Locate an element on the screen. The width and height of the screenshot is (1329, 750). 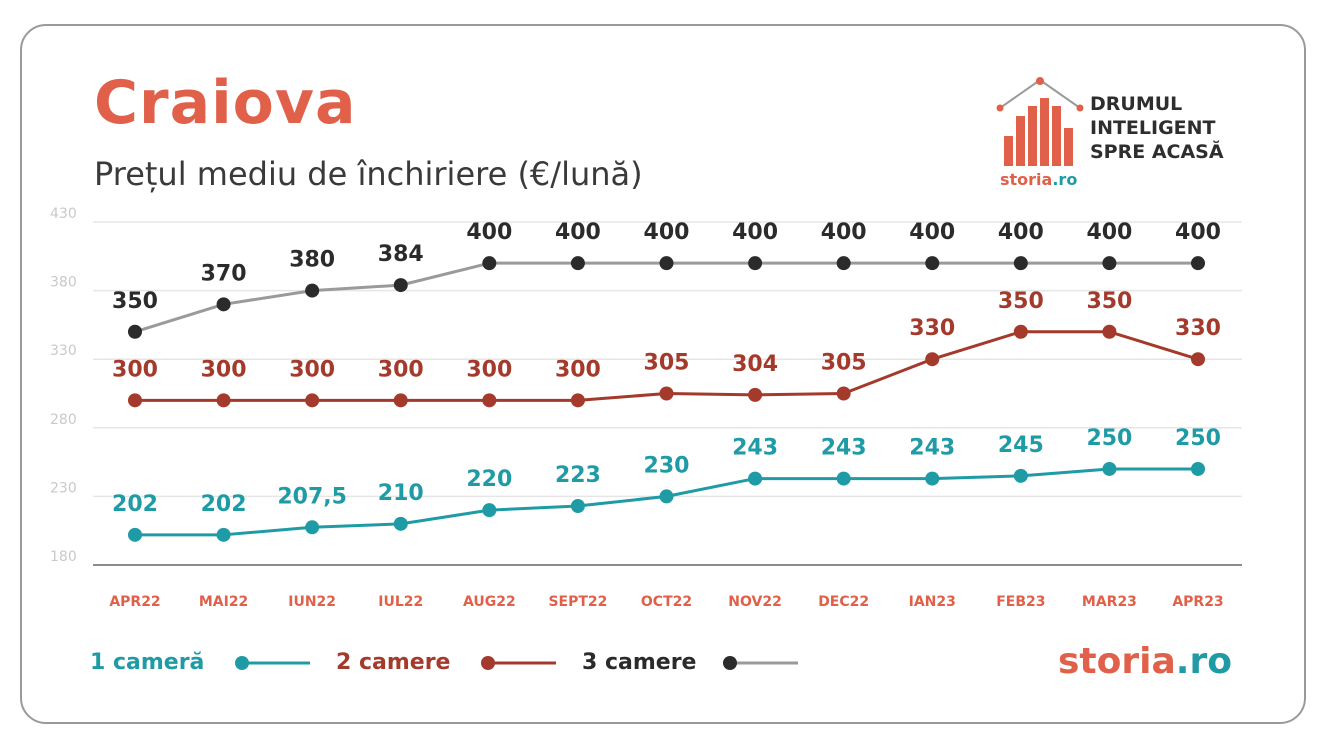
data-label: 304 is located at coordinates (755, 364).